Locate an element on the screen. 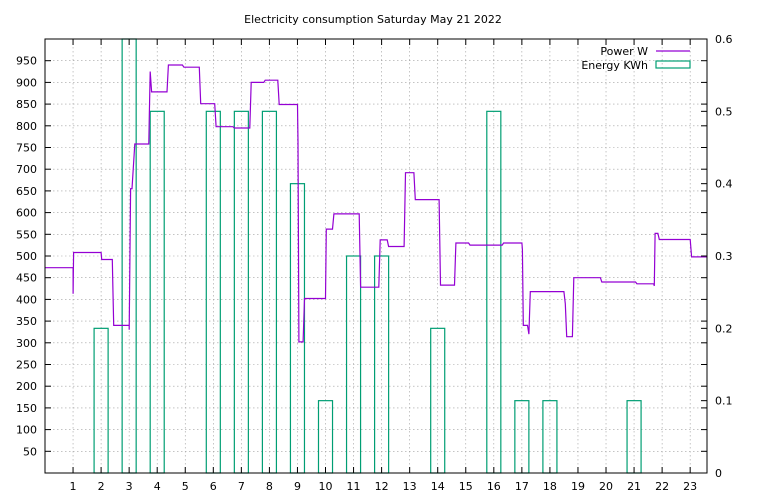 The width and height of the screenshot is (768, 500). y-tick-label: 350 is located at coordinates (26, 321).